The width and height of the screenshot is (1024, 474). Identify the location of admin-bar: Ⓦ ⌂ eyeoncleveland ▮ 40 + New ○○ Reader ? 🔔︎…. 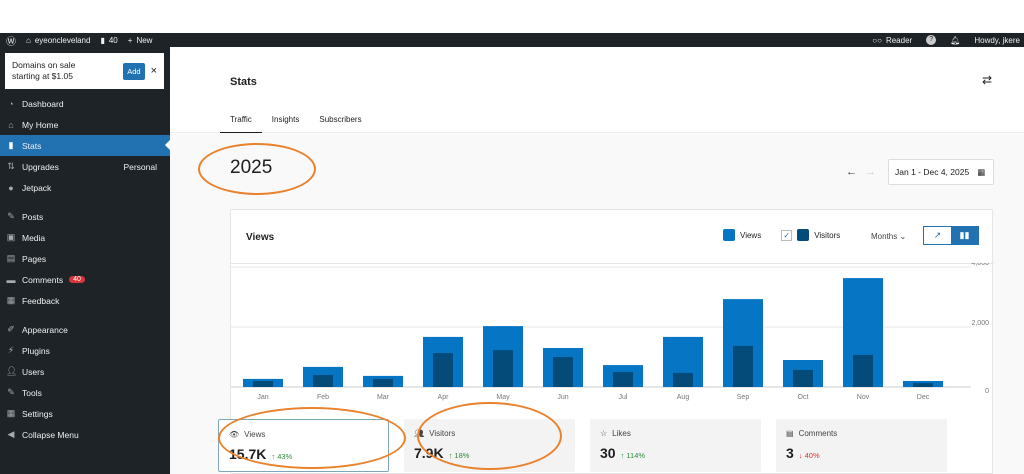
(512, 40).